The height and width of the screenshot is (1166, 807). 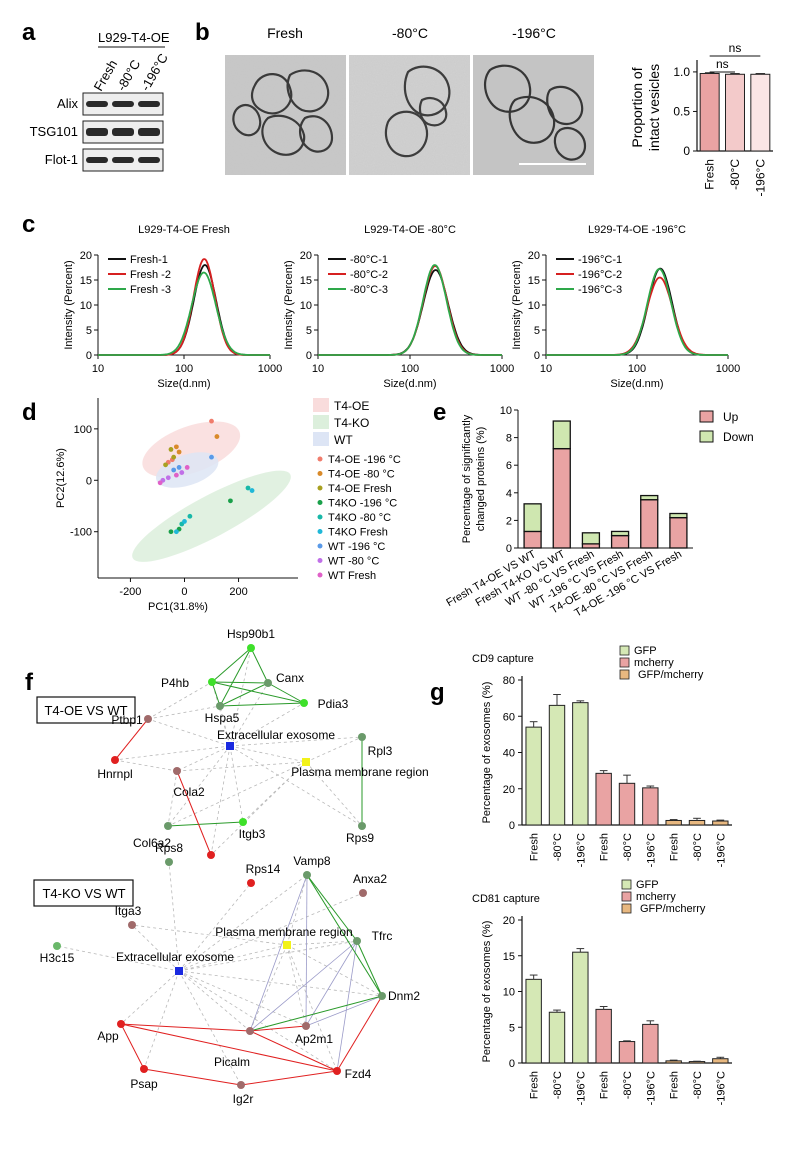 What do you see at coordinates (681, 72) in the screenshot?
I see `y-tick-label: 1.0` at bounding box center [681, 72].